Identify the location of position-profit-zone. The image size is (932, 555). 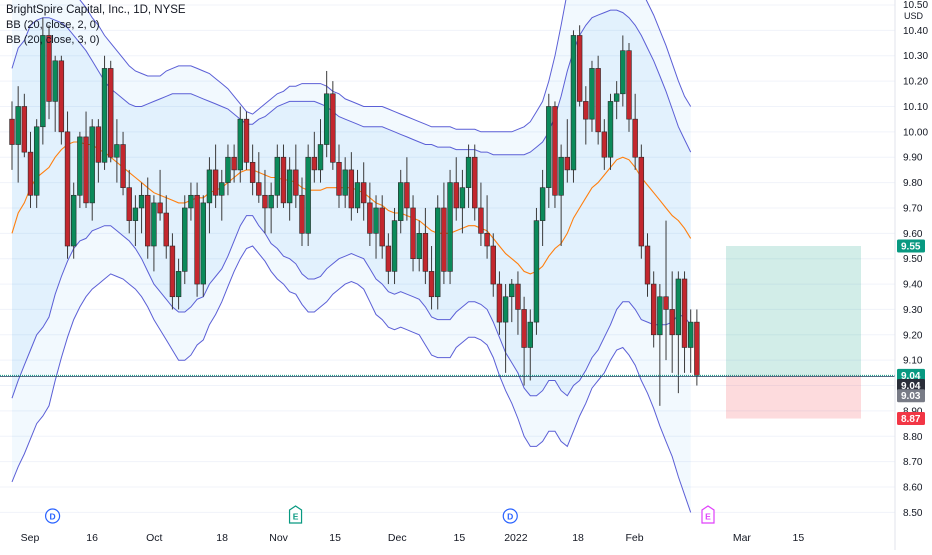
(793, 311).